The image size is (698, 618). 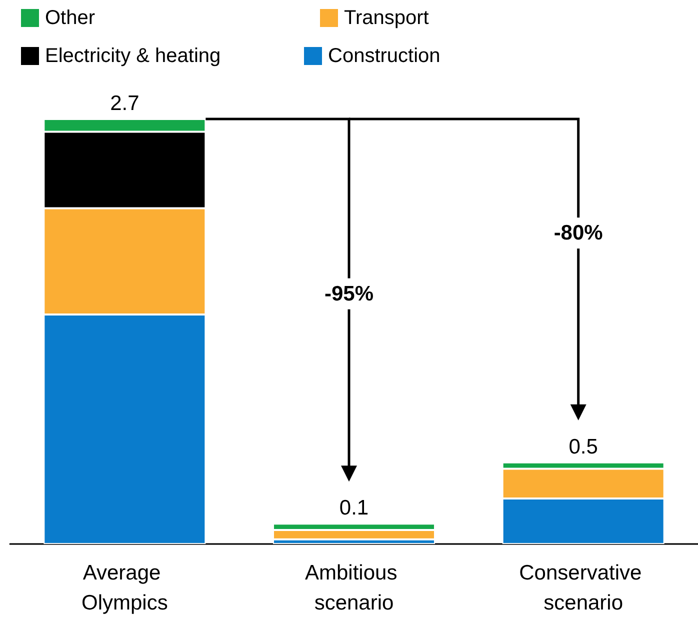 I want to click on x-tick-label: Average Olympics, so click(x=124, y=588).